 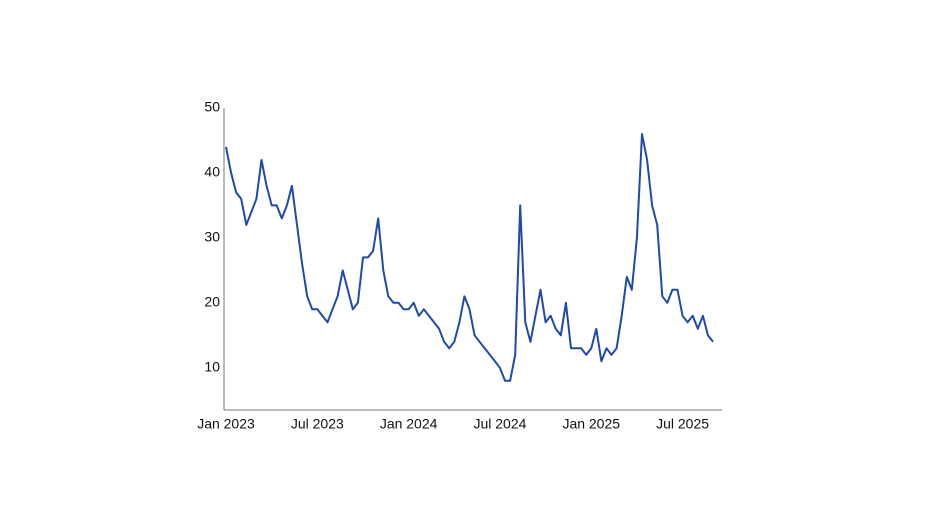 What do you see at coordinates (212, 107) in the screenshot?
I see `y-tick-label: 50` at bounding box center [212, 107].